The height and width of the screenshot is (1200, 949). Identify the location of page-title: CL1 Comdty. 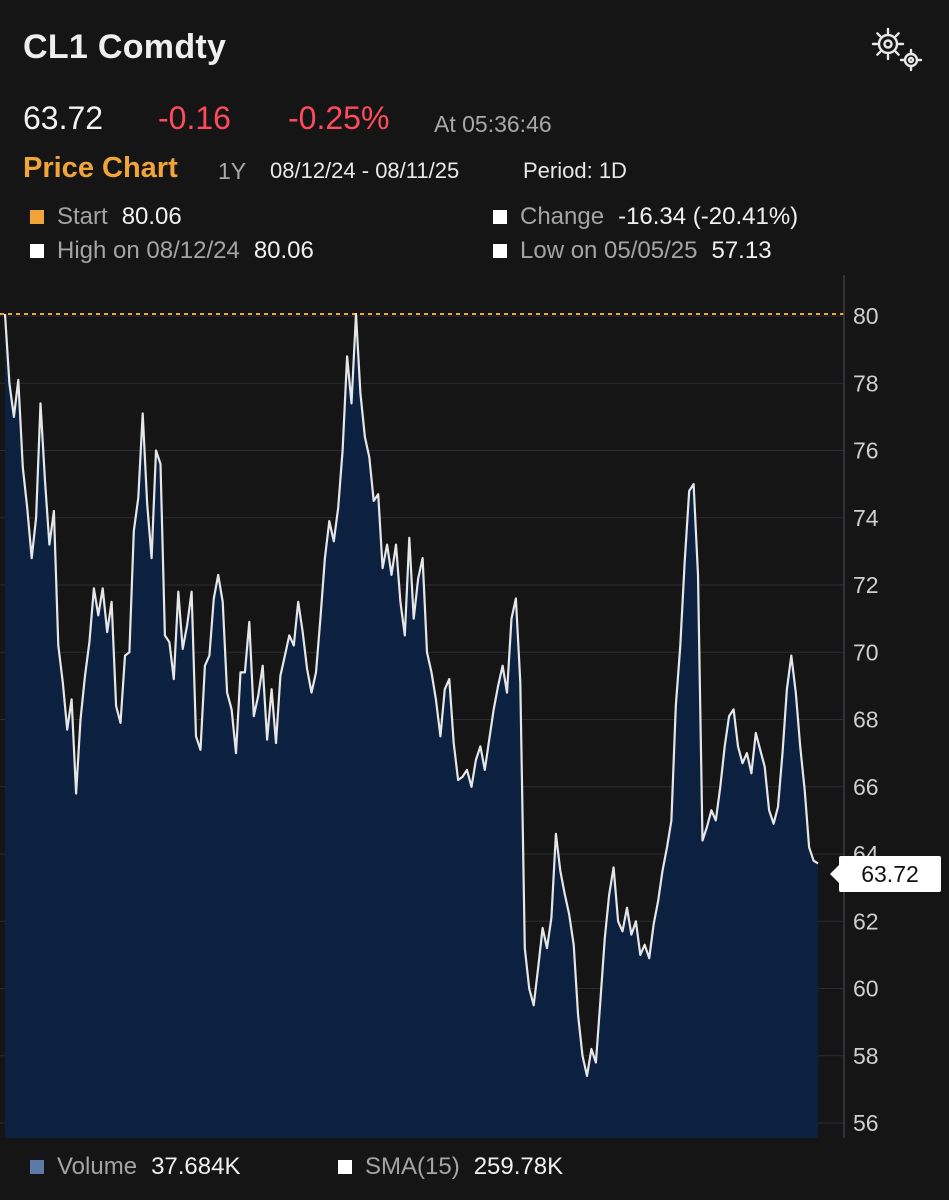
(125, 47).